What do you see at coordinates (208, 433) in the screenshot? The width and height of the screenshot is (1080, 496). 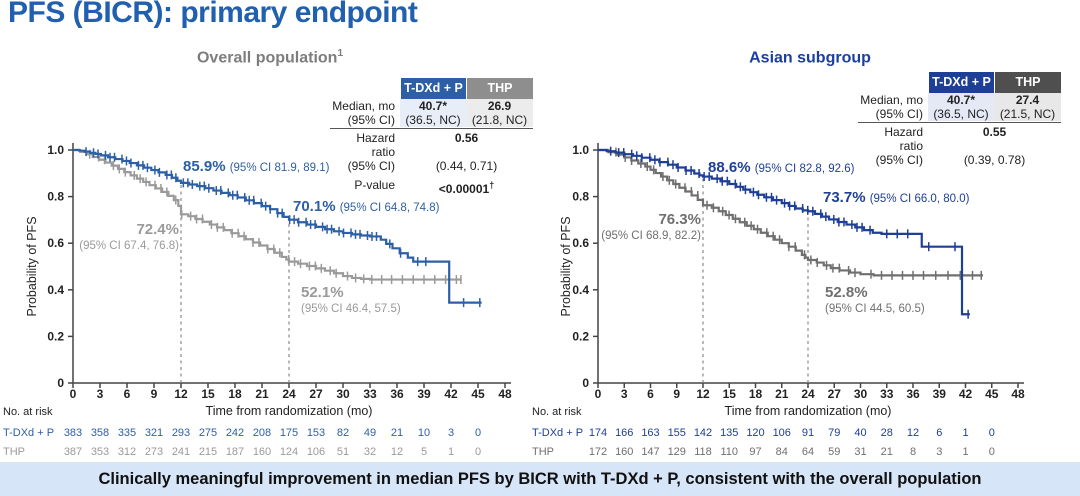 I see `svg-text: 275` at bounding box center [208, 433].